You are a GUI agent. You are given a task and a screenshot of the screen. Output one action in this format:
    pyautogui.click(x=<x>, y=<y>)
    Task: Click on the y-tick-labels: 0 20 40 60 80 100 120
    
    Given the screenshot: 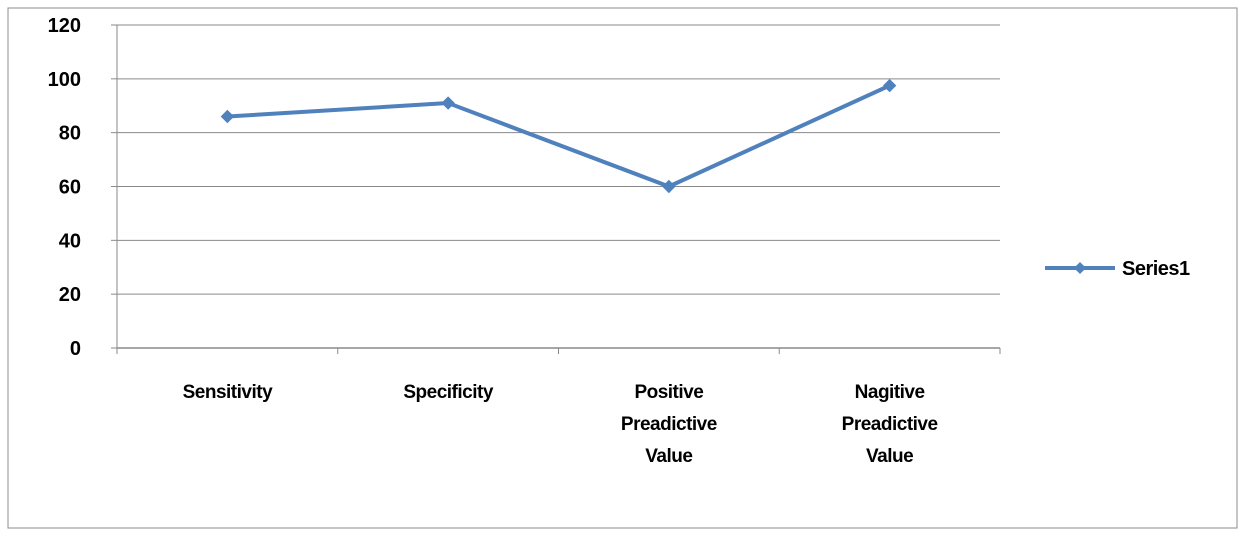 What is the action you would take?
    pyautogui.click(x=64, y=187)
    